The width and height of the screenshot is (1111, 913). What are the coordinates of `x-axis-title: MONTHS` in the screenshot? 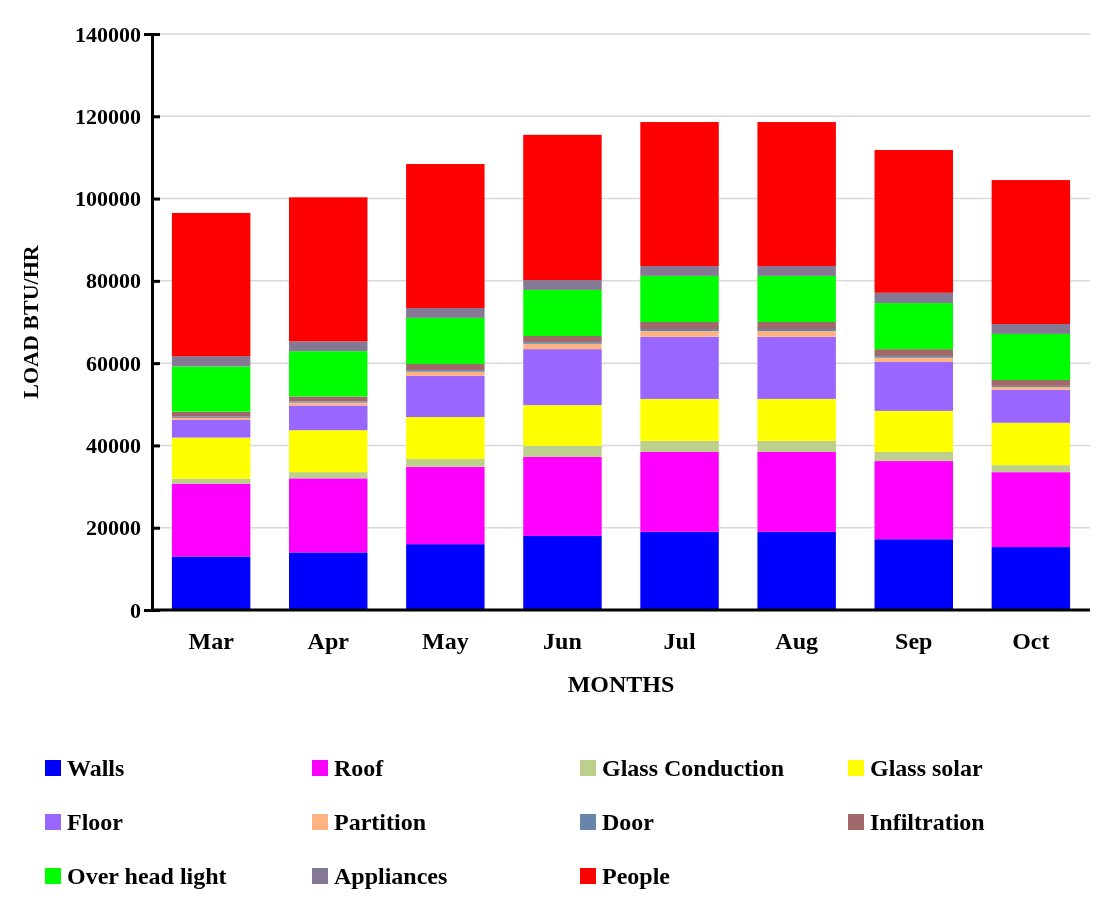 It's located at (621, 684).